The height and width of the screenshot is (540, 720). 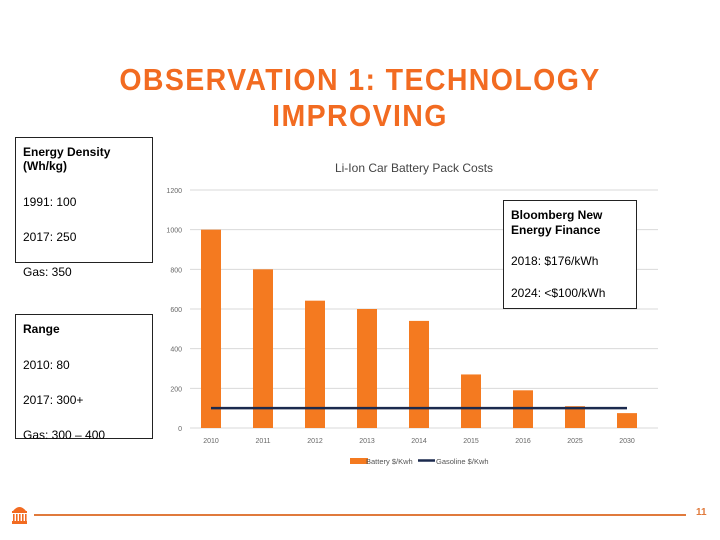 What do you see at coordinates (555, 261) in the screenshot?
I see `bnef-line: 2018: $176/kWh` at bounding box center [555, 261].